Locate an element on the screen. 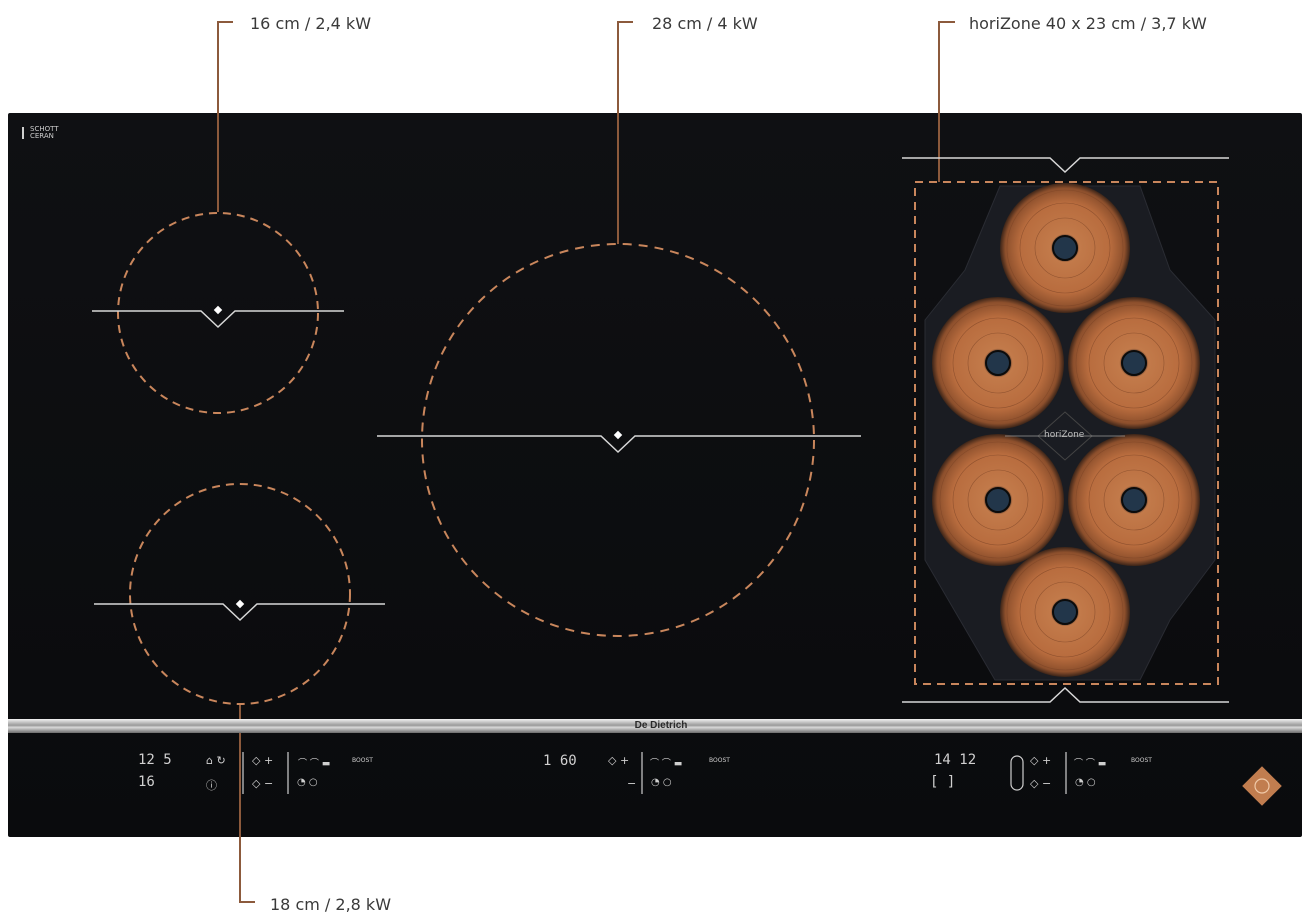 The width and height of the screenshot is (1302, 916). zone-outline-16cm is located at coordinates (218, 313).